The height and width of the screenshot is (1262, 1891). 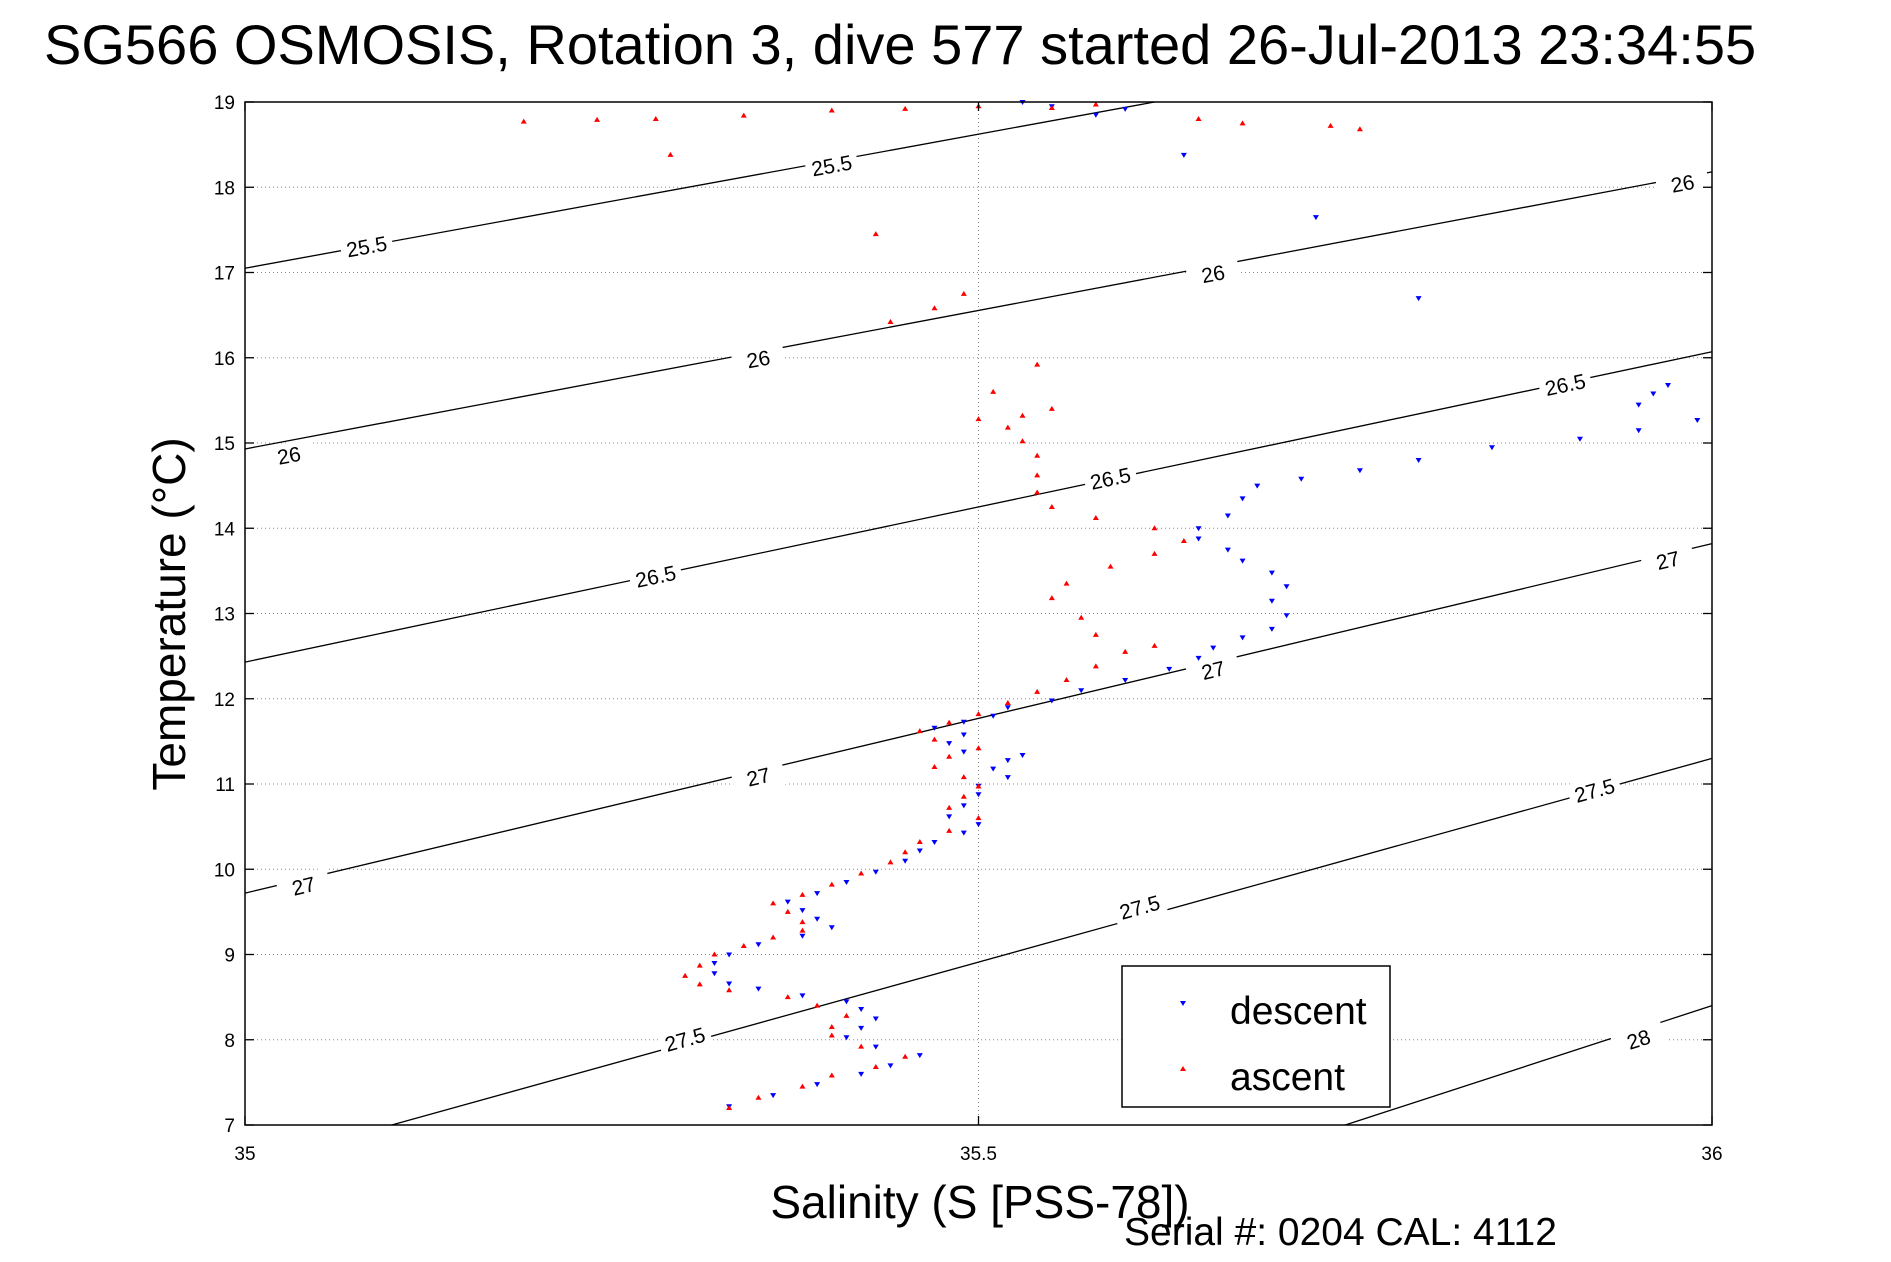 What do you see at coordinates (224, 188) in the screenshot?
I see `y-tick-label: 18` at bounding box center [224, 188].